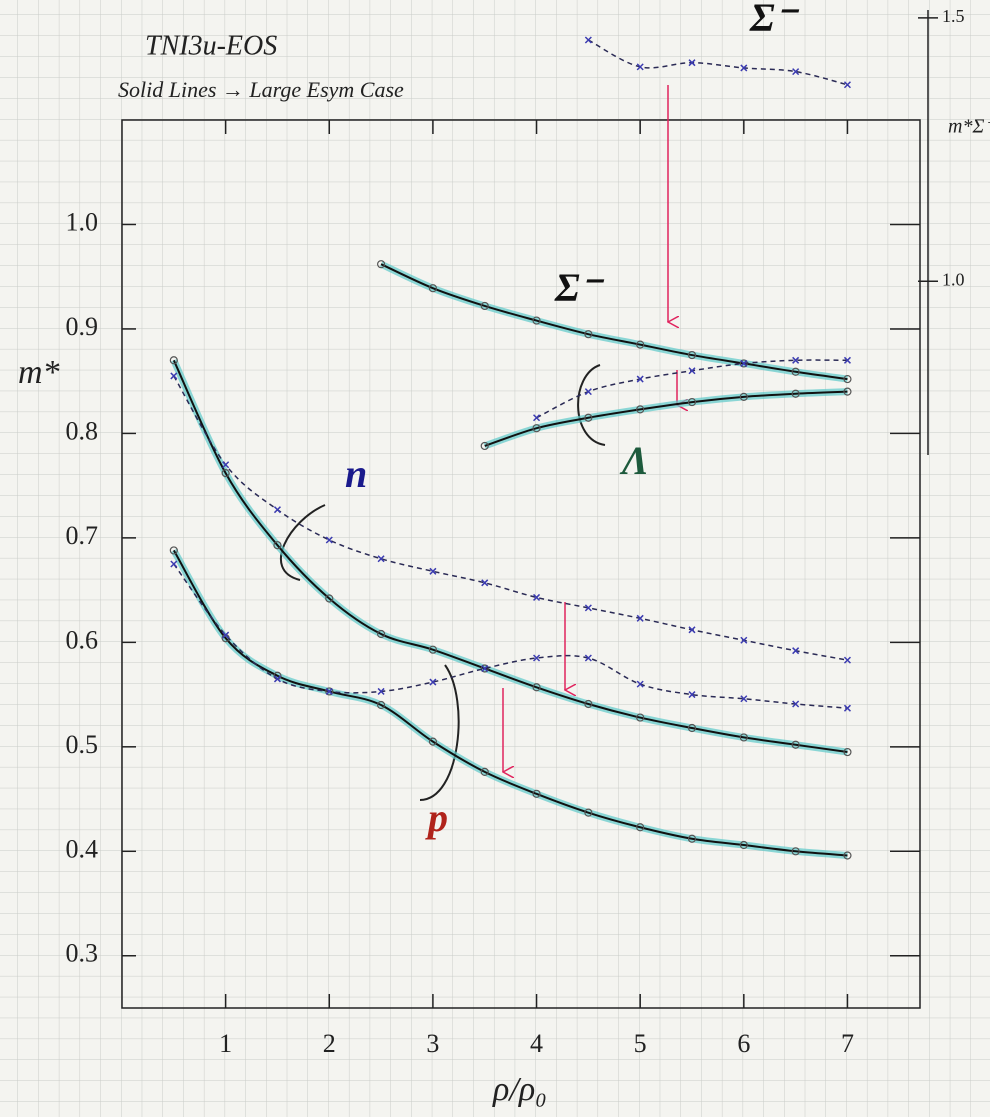 Image resolution: width=990 pixels, height=1117 pixels. I want to click on x-tick-label: 2, so click(329, 1043).